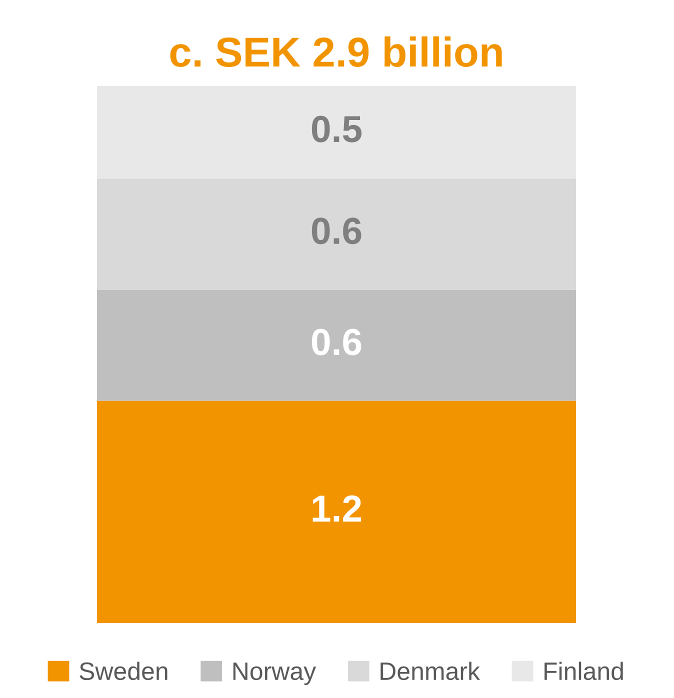  I want to click on chart-title: c. SEK 2.9 billion, so click(336, 51).